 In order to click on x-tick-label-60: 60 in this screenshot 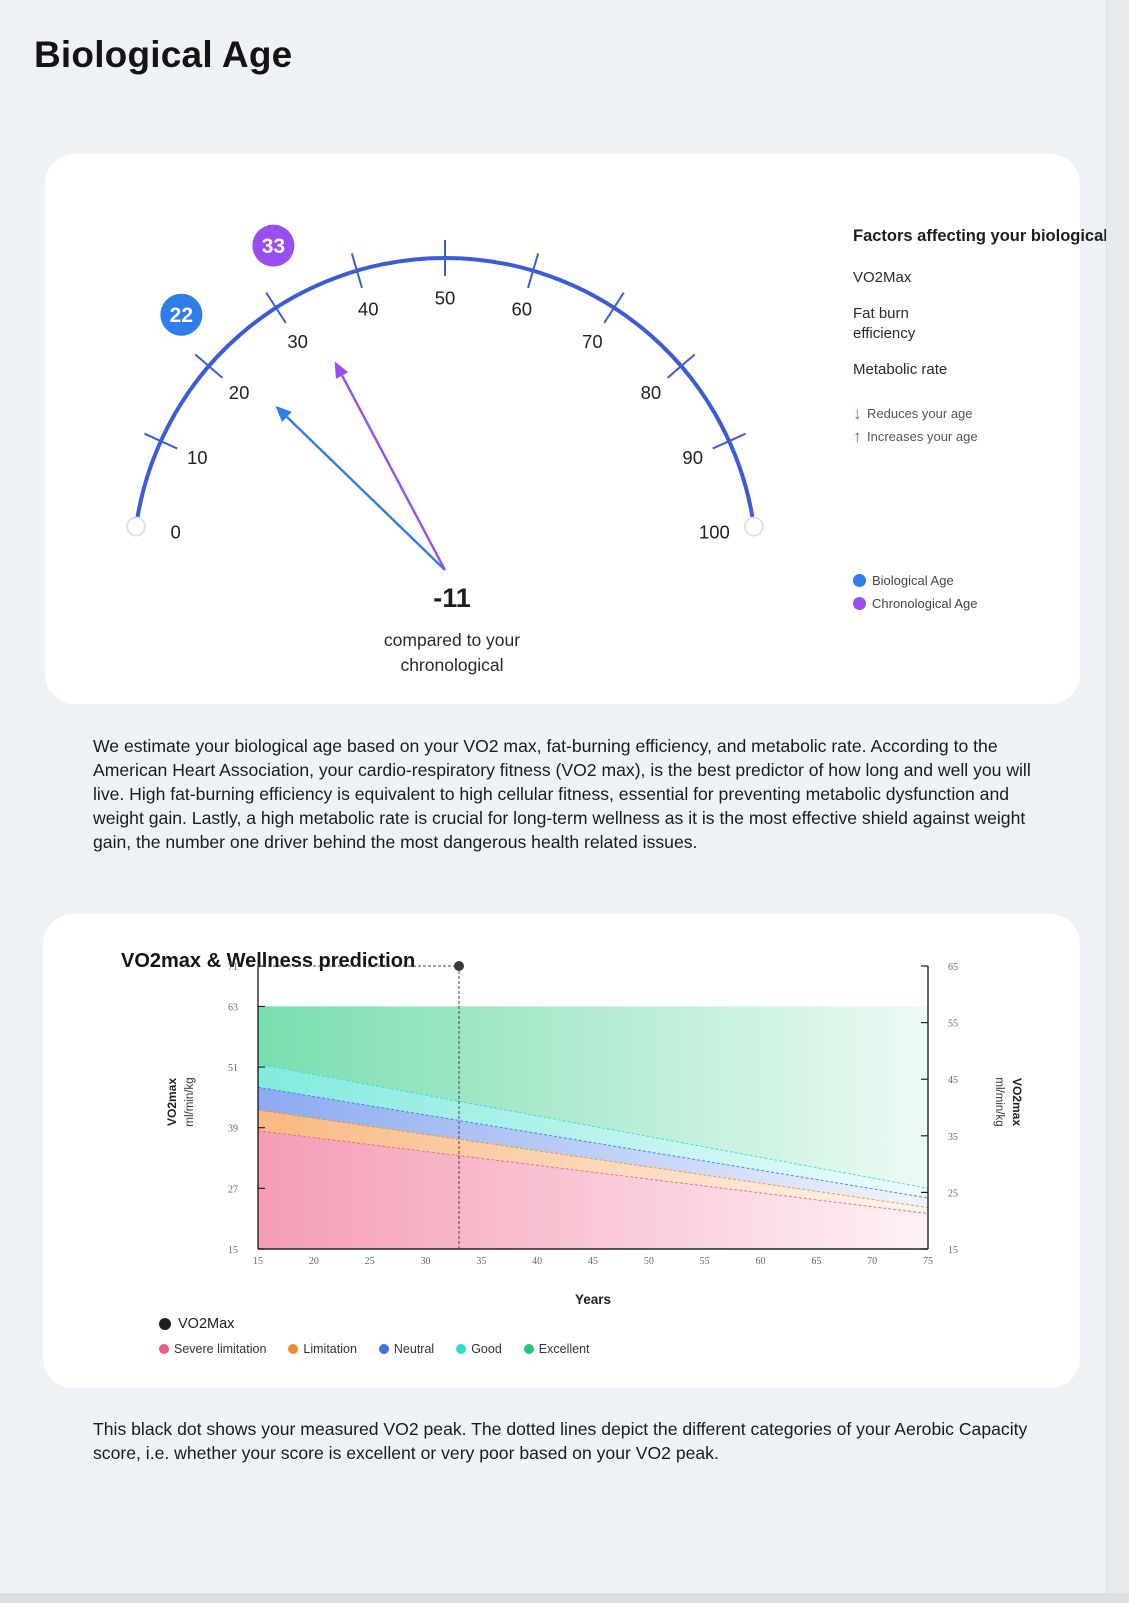, I will do `click(761, 1261)`.